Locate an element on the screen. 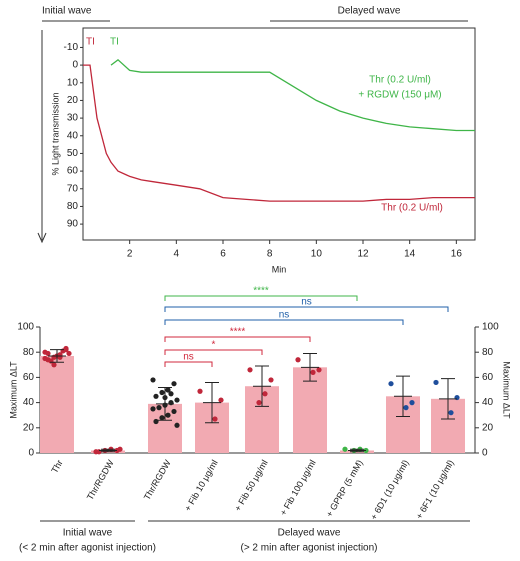  group-note: (< 2 min after agonist injection) is located at coordinates (87, 548).